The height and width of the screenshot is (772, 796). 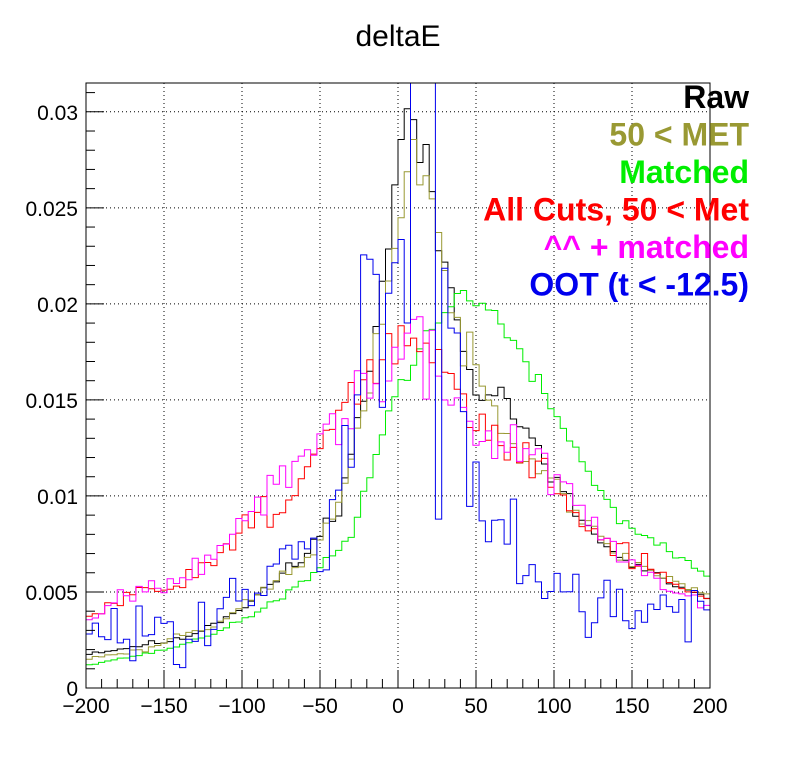 What do you see at coordinates (631, 706) in the screenshot?
I see `x-tick-label: 150` at bounding box center [631, 706].